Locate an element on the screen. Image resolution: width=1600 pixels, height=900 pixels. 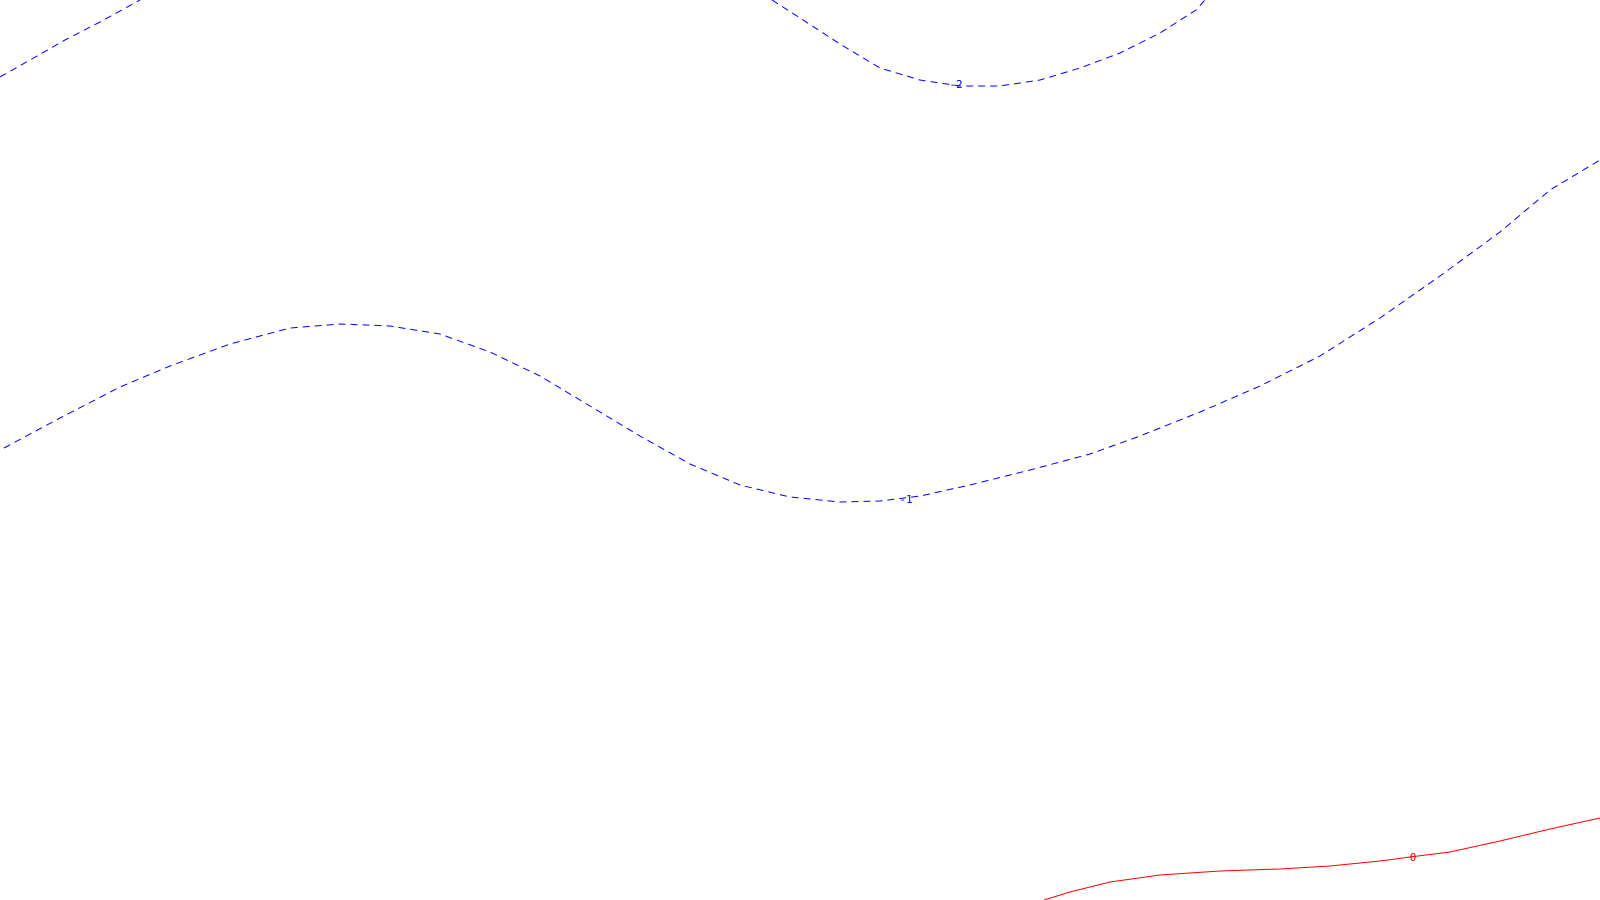
contour-line-minus2-corner is located at coordinates (70, 39).